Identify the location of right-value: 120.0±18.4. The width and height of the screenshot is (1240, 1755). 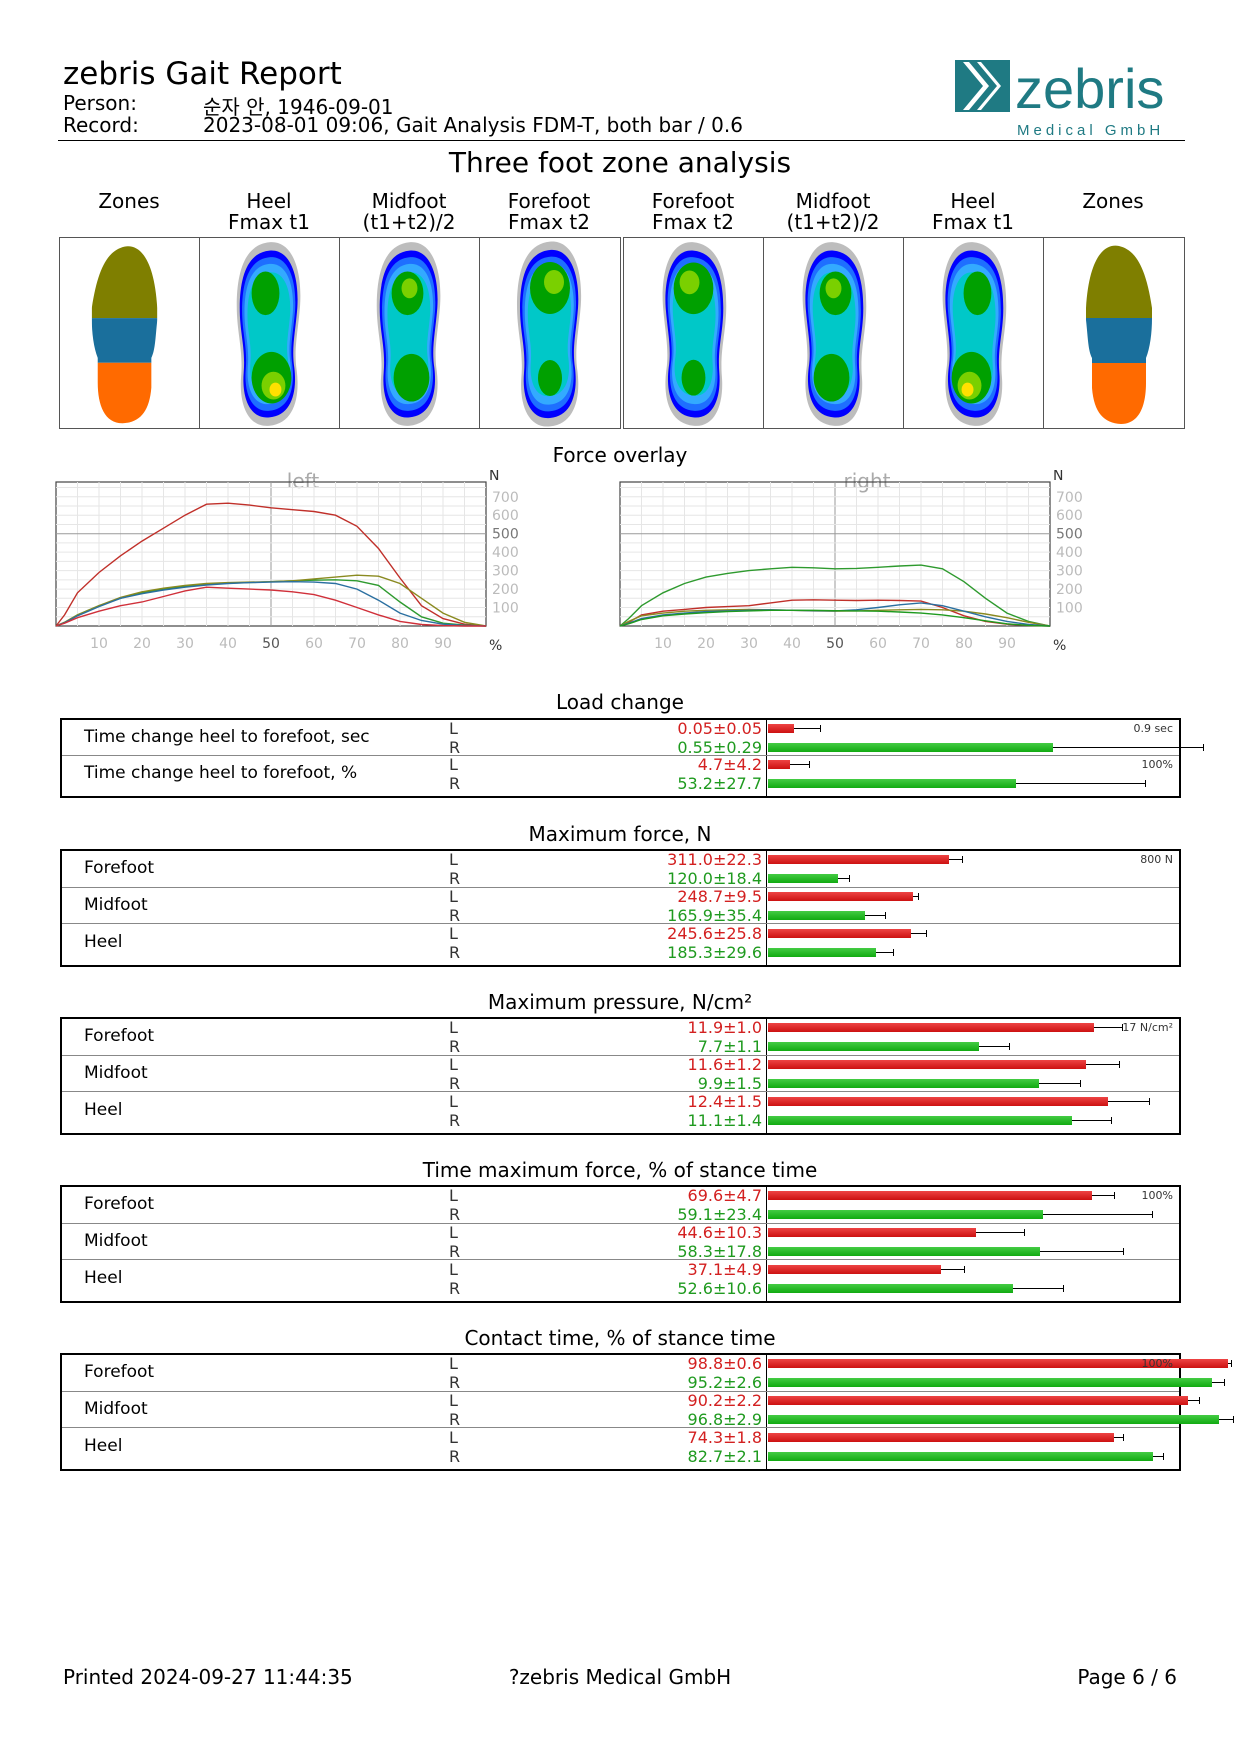
(714, 879).